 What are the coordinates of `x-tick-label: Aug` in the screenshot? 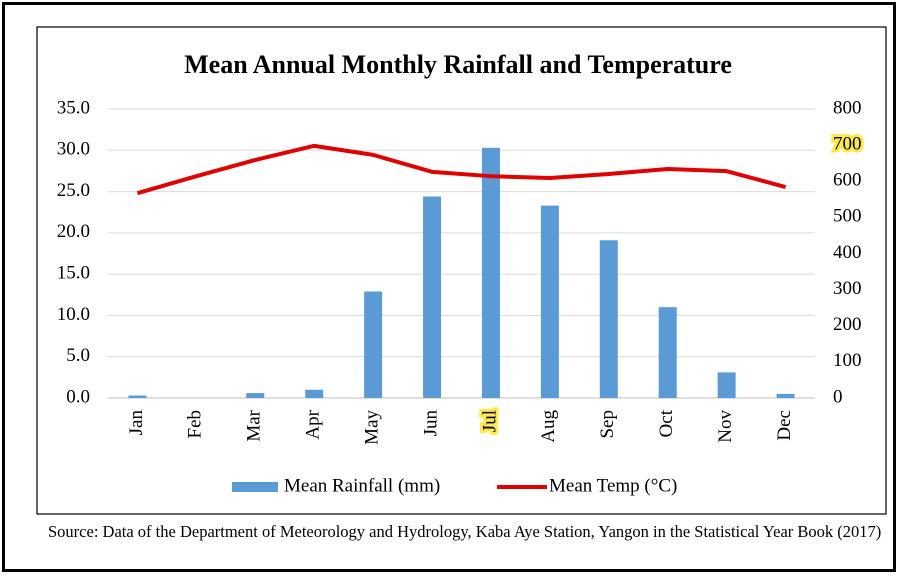 It's located at (548, 426).